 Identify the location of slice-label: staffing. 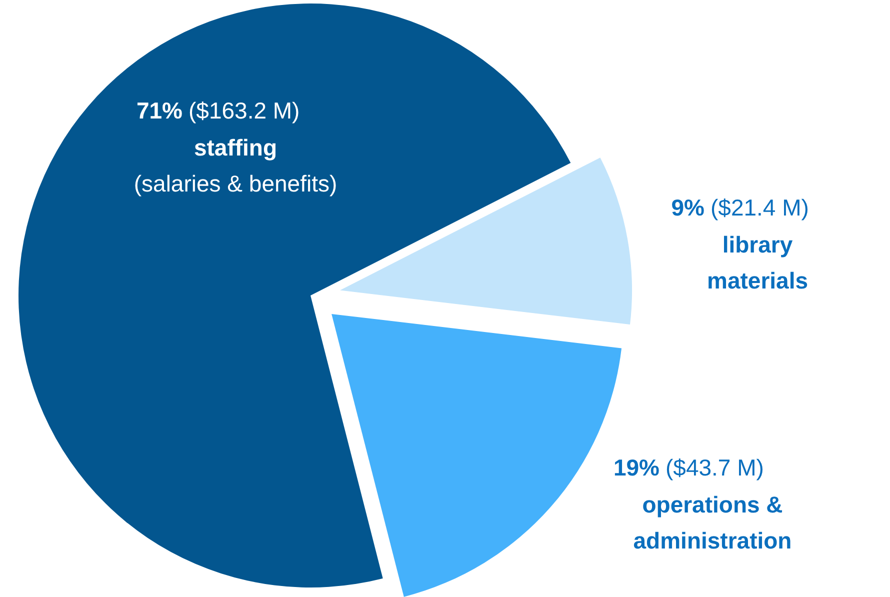
(236, 147).